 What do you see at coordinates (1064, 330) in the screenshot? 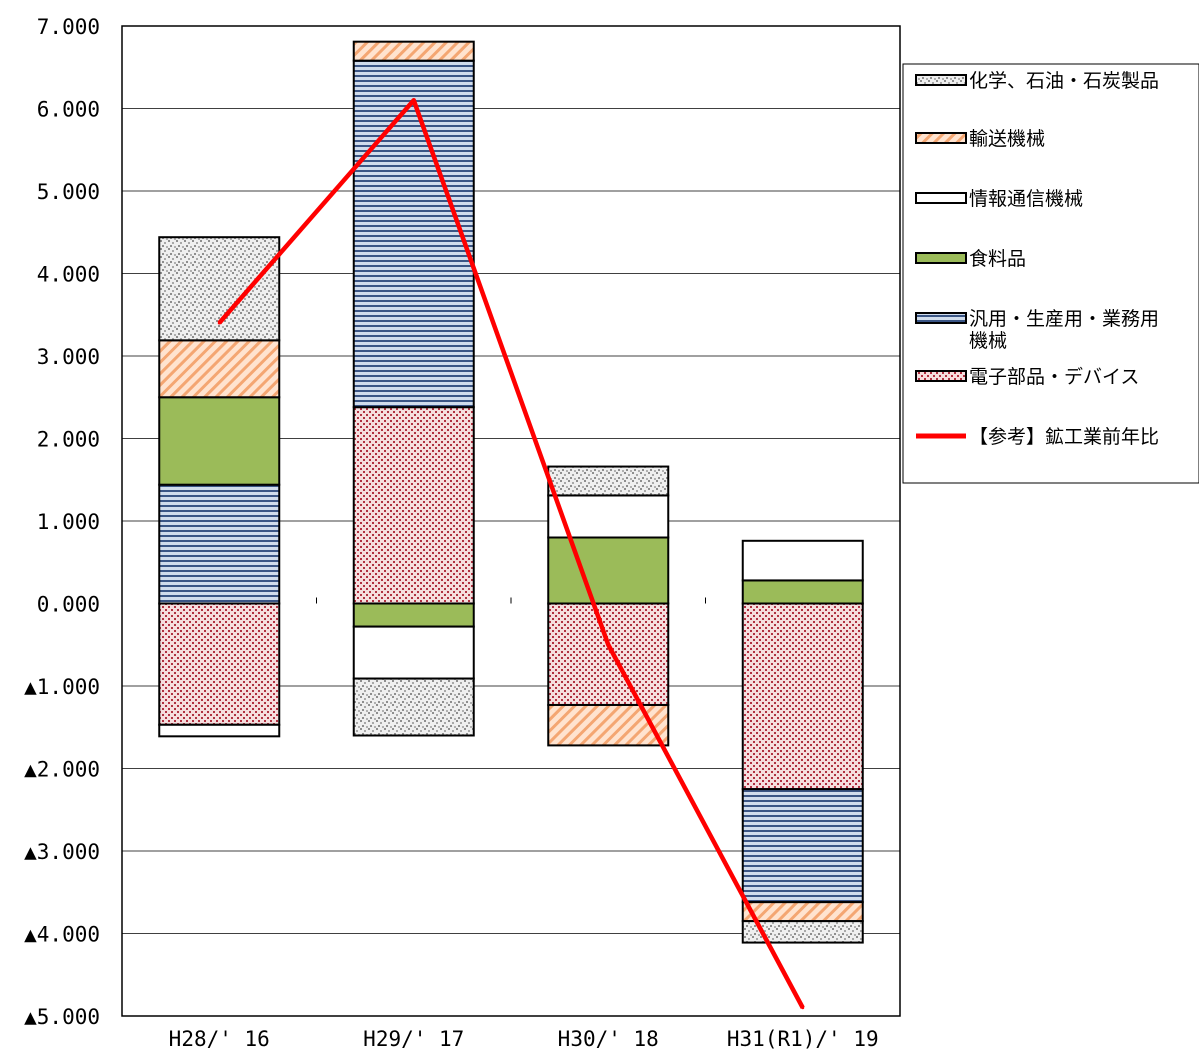
I see `legend-label-4: 汎用・生産用・業務用機械` at bounding box center [1064, 330].